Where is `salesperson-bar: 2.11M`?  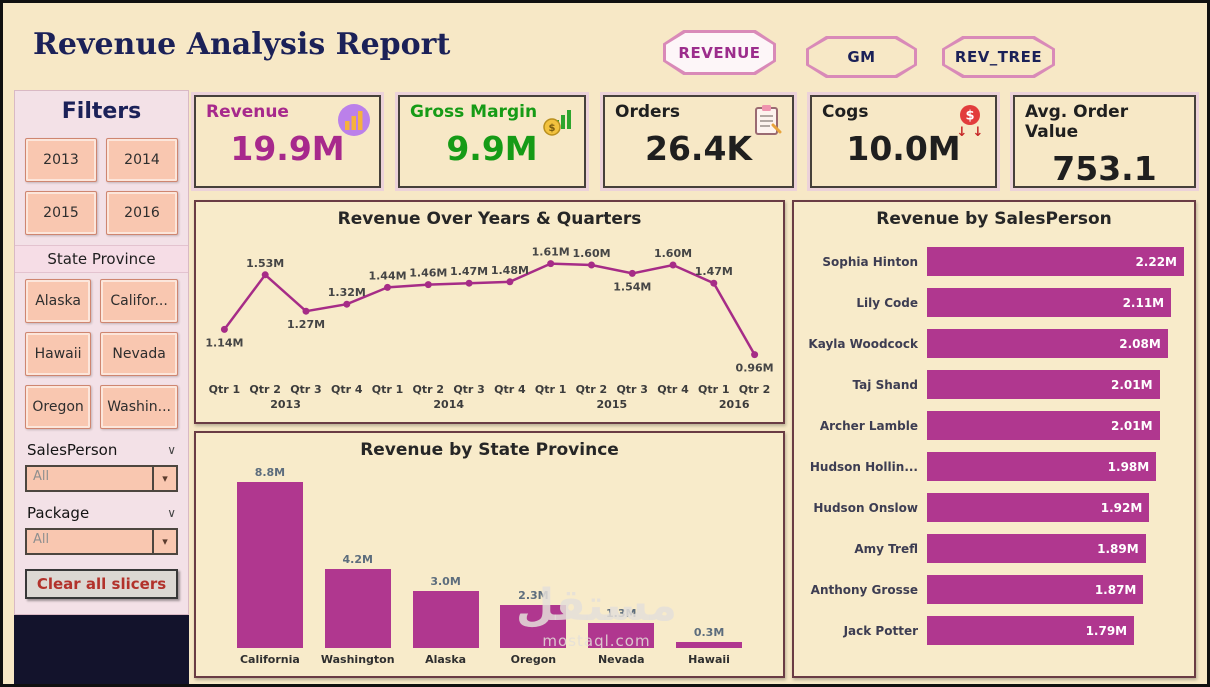 salesperson-bar: 2.11M is located at coordinates (1049, 302).